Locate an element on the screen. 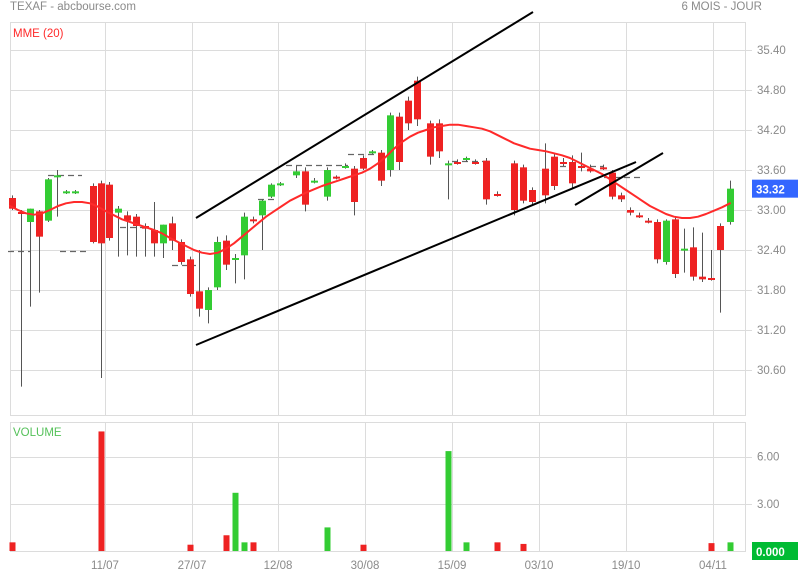 This screenshot has width=800, height=580. volume-axis-labels: 6.00 3.00 0.000 is located at coordinates (771, 491).